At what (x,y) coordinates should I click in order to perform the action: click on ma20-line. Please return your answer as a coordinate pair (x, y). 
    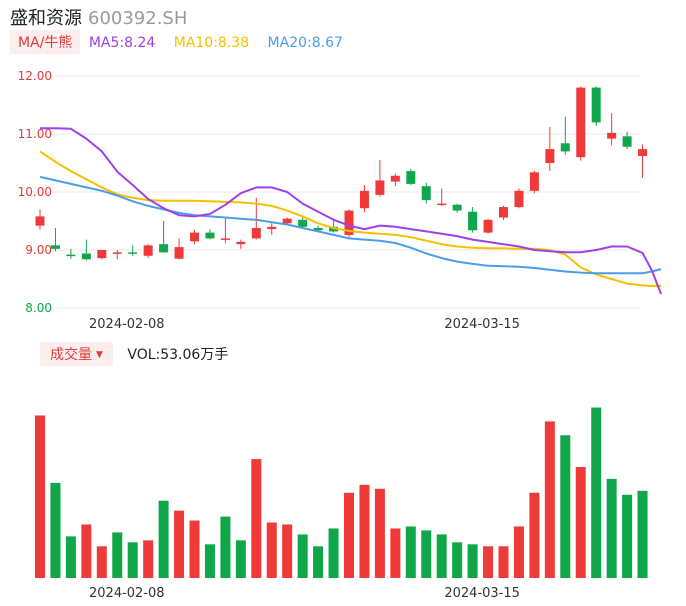
    Looking at the image, I should click on (350, 225).